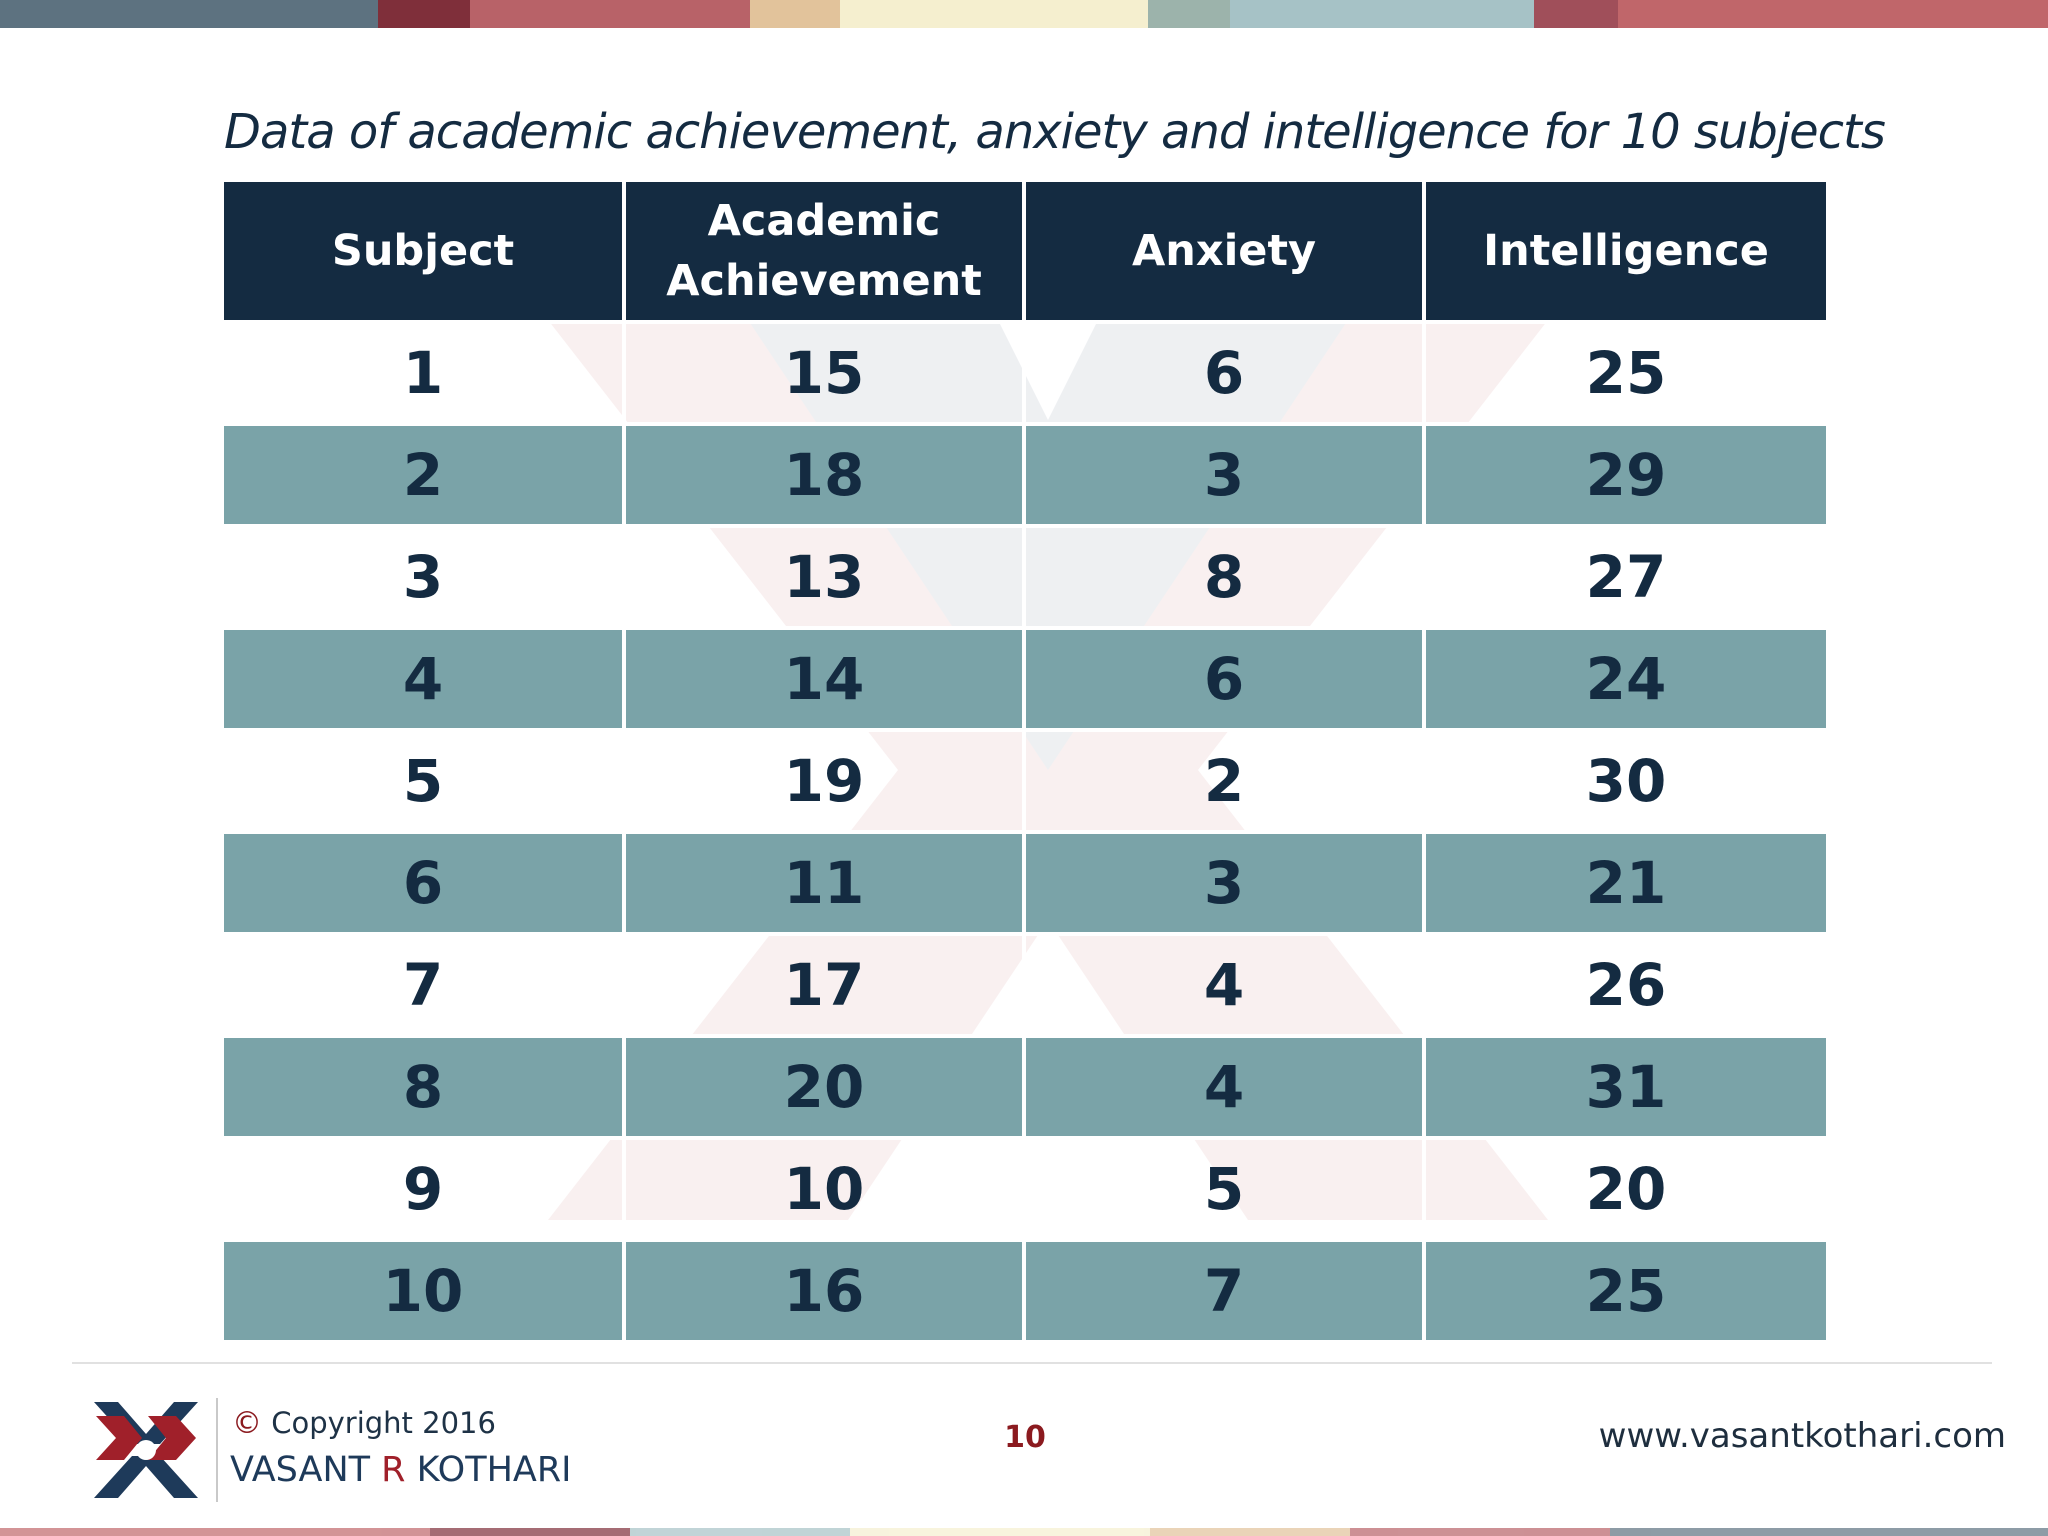  Describe the element at coordinates (1032, 1363) in the screenshot. I see `footer-divider` at that location.